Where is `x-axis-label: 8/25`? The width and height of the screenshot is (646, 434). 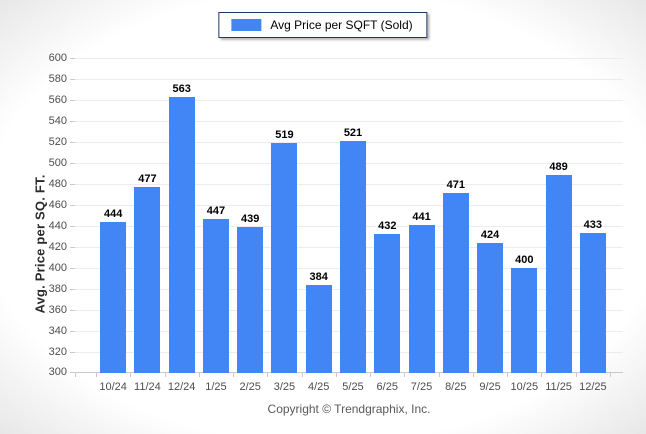 x-axis-label: 8/25 is located at coordinates (456, 387).